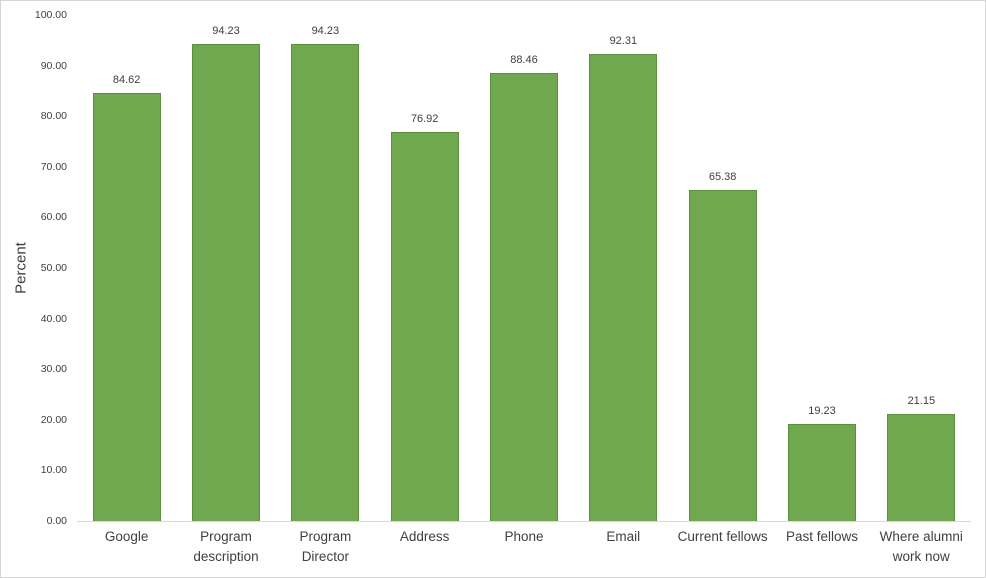  I want to click on y-axis-tick-label: 40.00, so click(53, 318).